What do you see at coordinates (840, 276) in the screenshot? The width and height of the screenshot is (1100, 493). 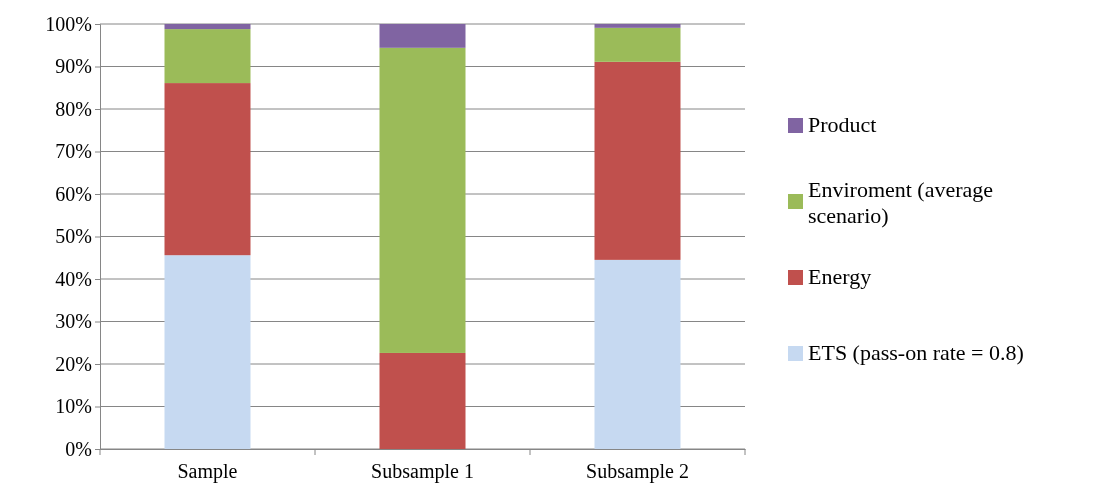 I see `legend-label: Energy` at bounding box center [840, 276].